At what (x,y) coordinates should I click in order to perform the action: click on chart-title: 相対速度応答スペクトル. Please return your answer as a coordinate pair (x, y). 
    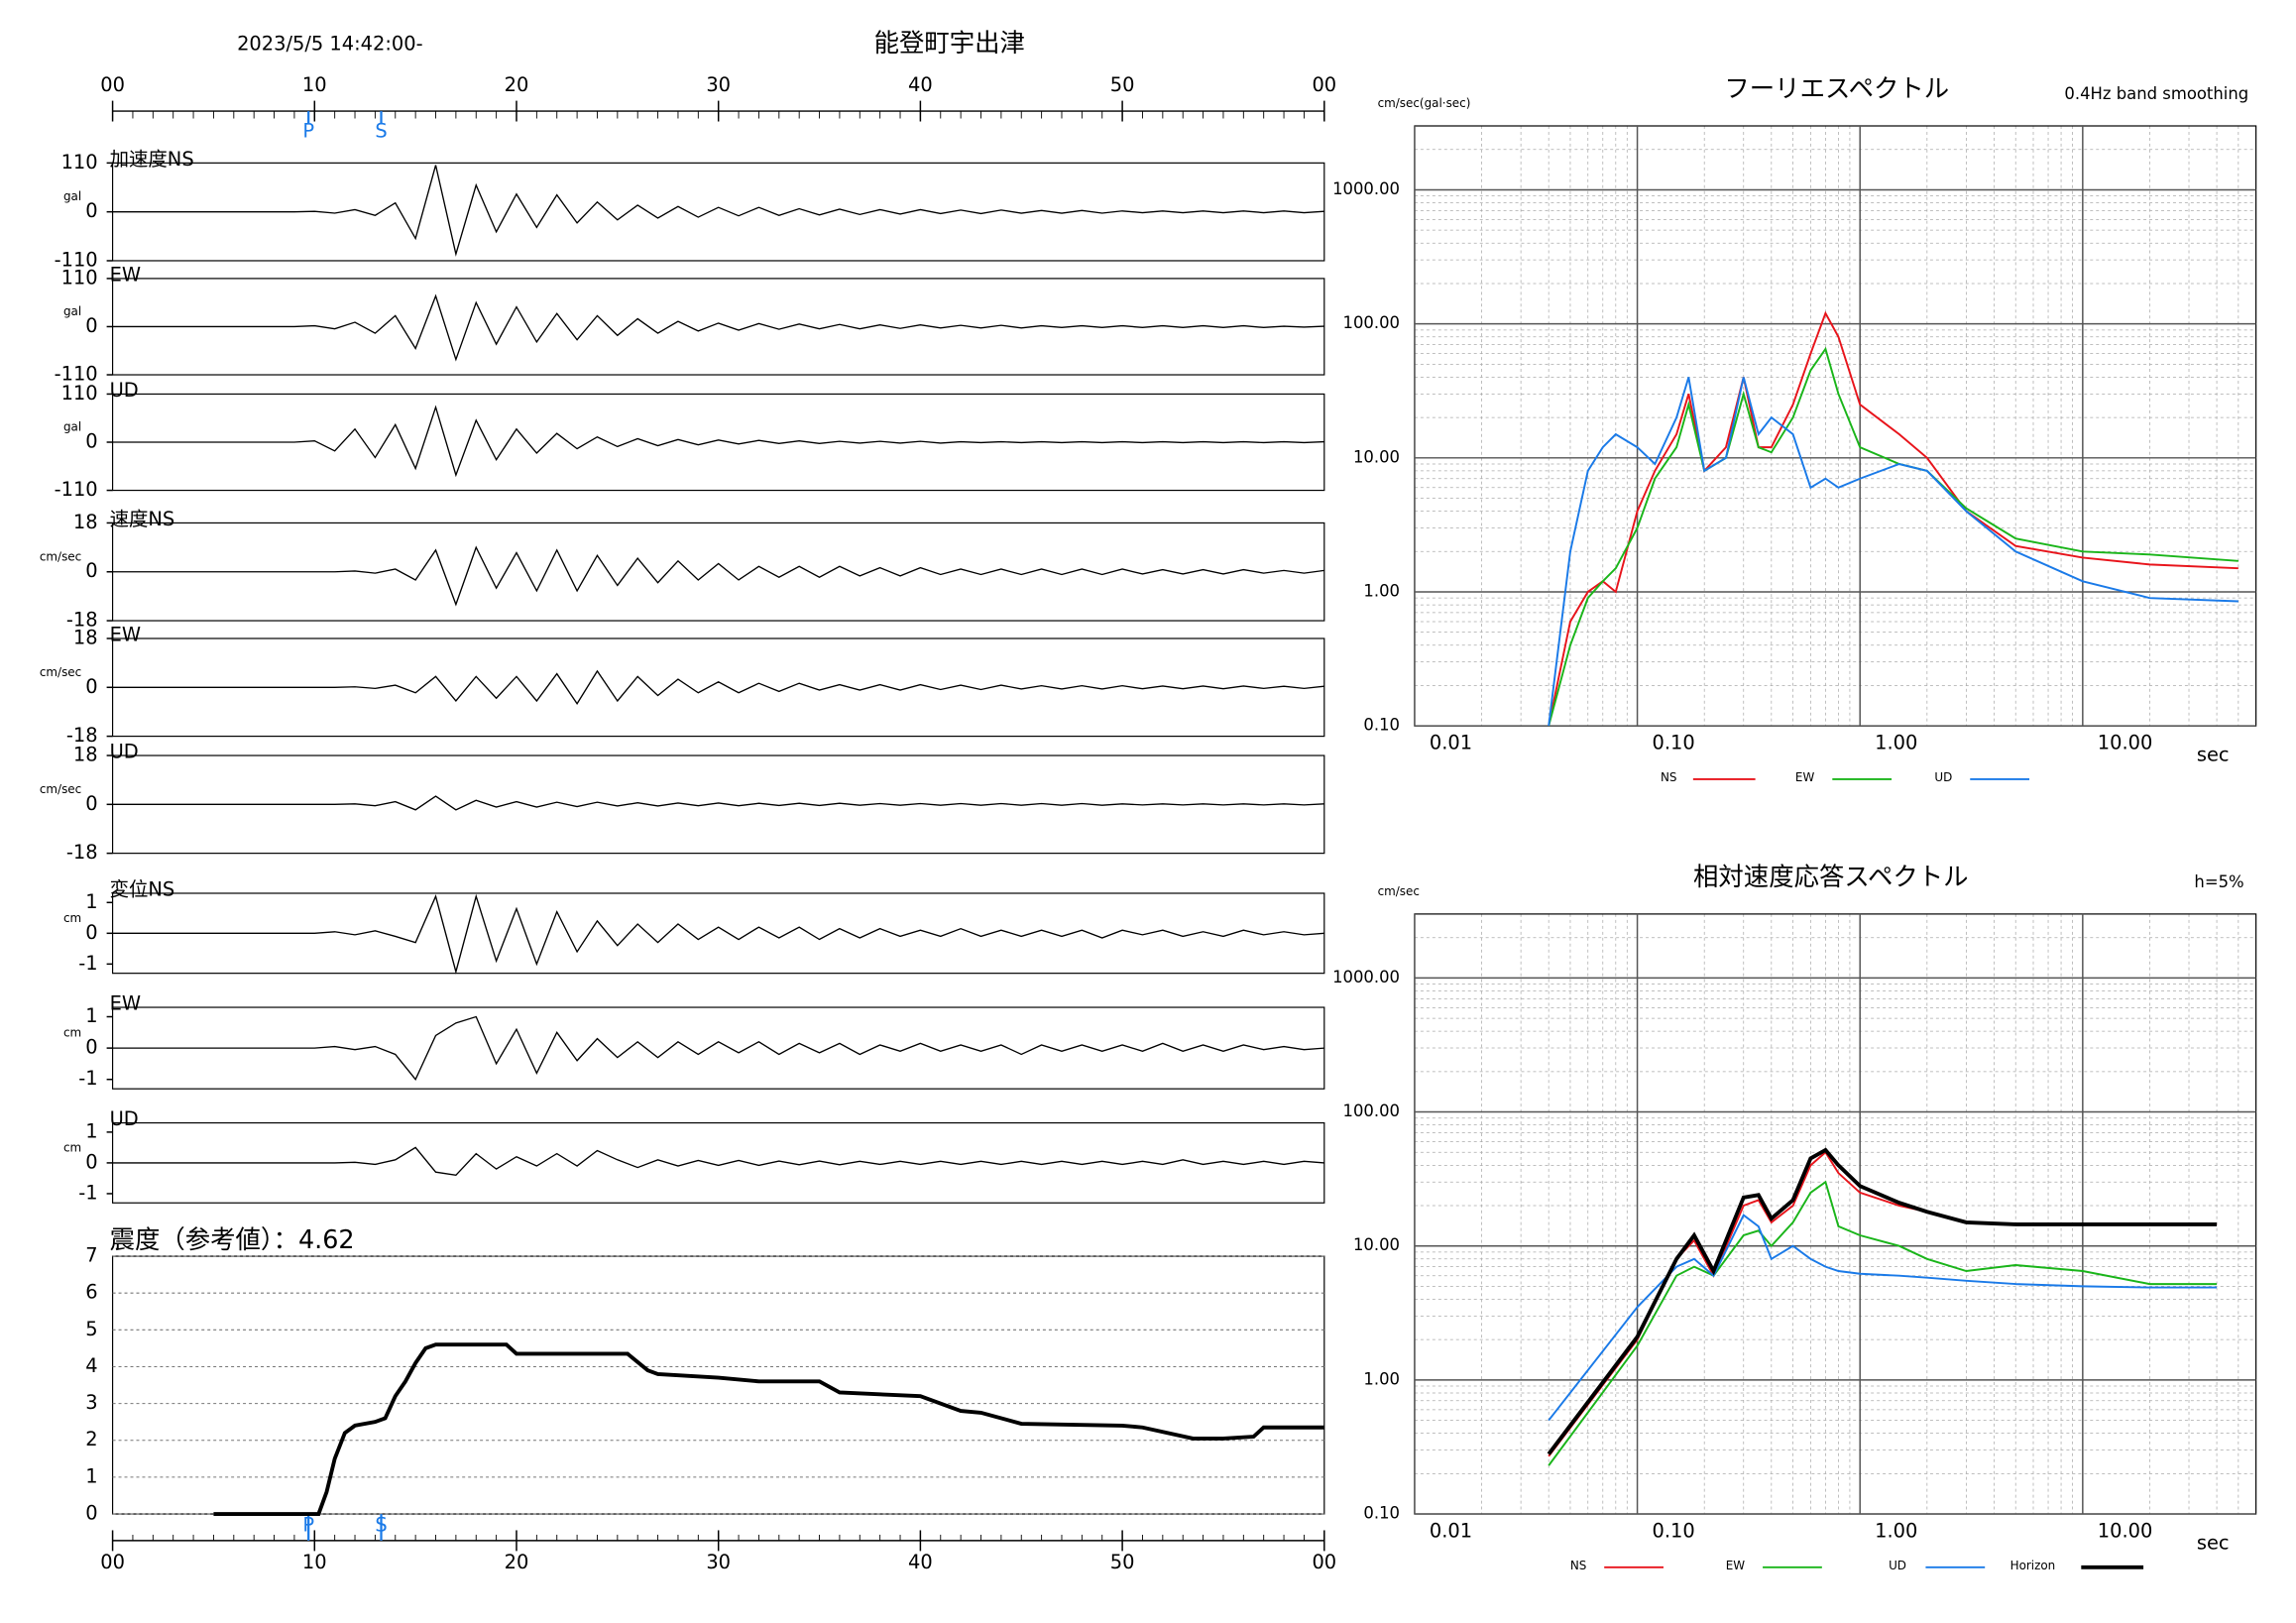
    Looking at the image, I should click on (1831, 876).